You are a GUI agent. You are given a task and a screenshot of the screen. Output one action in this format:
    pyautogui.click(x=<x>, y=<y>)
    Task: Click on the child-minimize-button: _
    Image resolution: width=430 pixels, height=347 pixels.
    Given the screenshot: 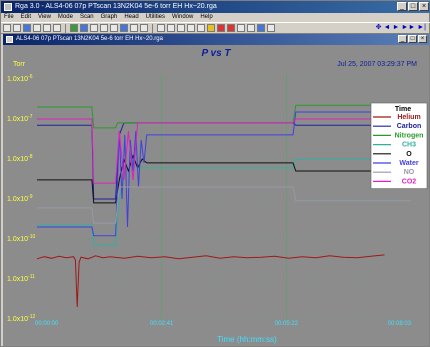 What is the action you would take?
    pyautogui.click(x=402, y=39)
    